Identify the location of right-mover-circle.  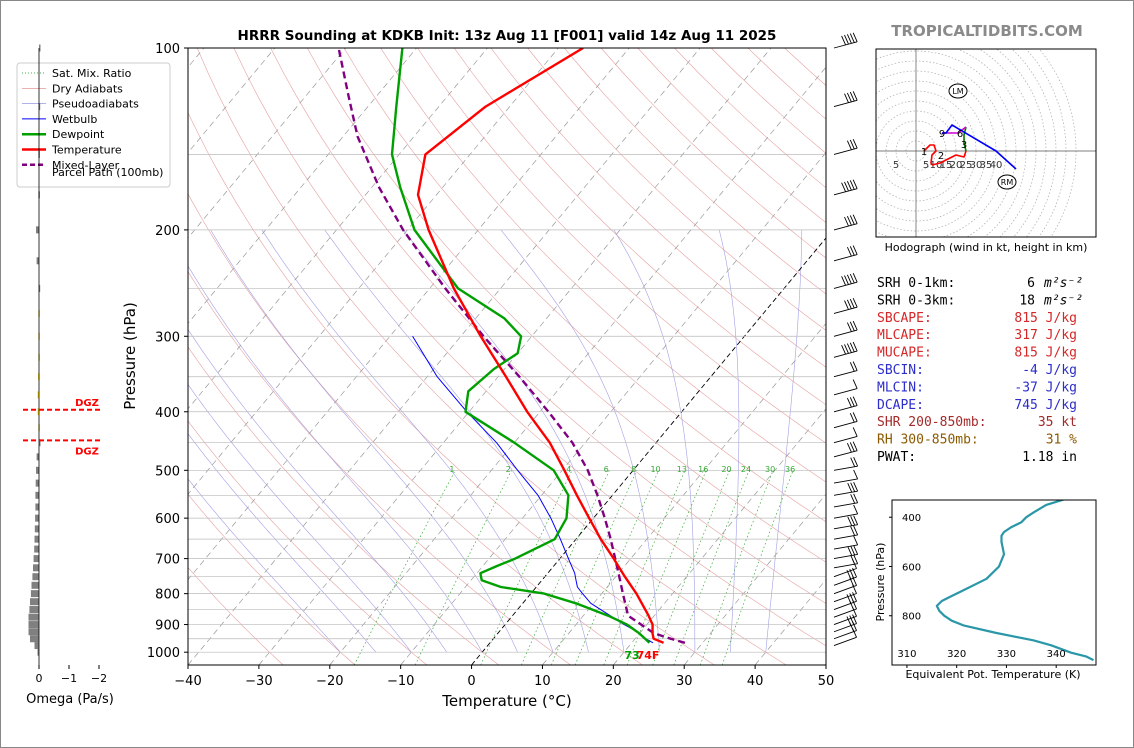
(1007, 182).